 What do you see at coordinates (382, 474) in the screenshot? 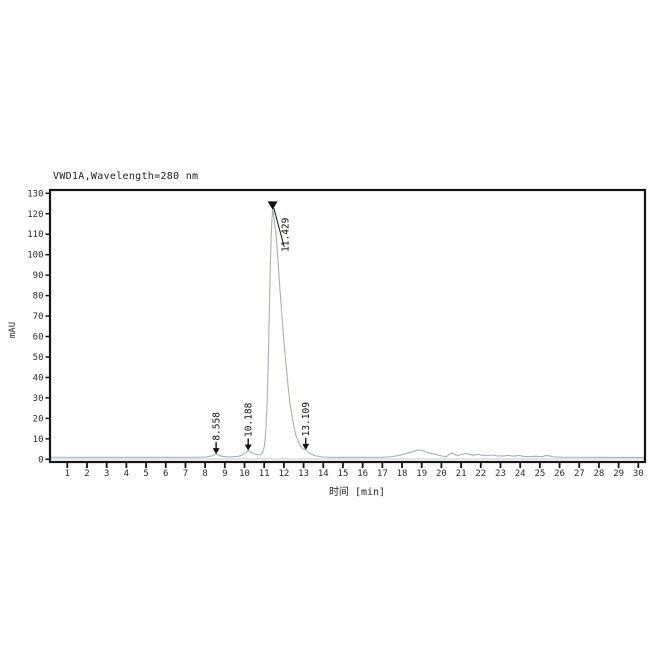
I see `x-tick-label: 17` at bounding box center [382, 474].